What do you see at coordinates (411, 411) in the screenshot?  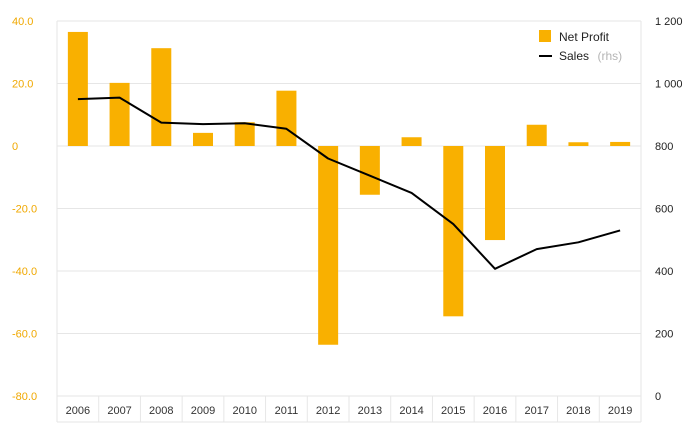 I see `x-axis-tick-label: 2014` at bounding box center [411, 411].